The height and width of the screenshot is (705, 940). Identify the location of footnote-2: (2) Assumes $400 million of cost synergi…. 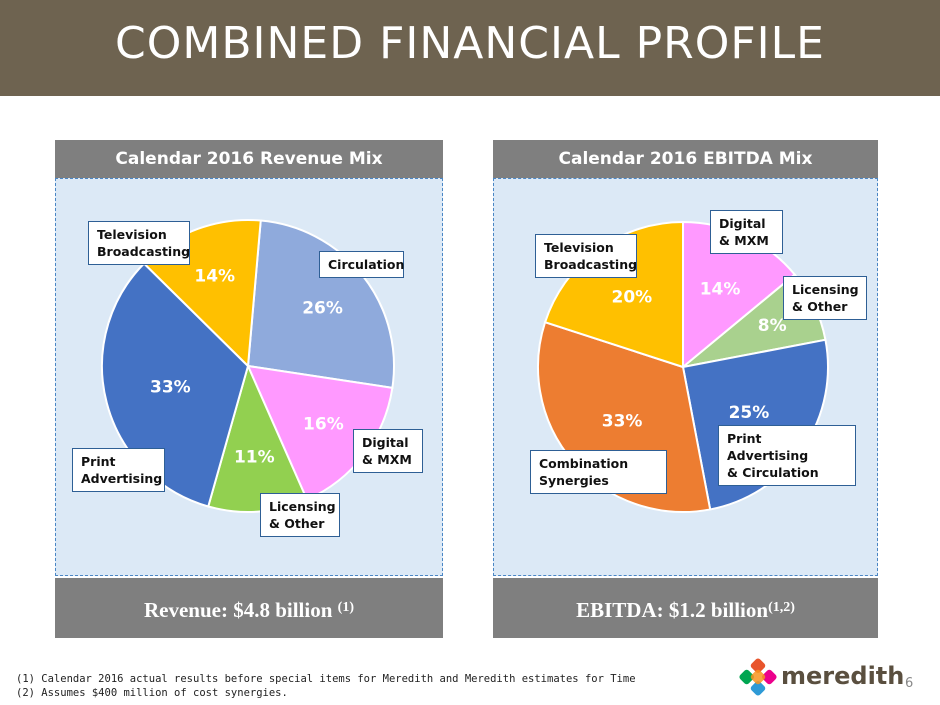
(152, 693).